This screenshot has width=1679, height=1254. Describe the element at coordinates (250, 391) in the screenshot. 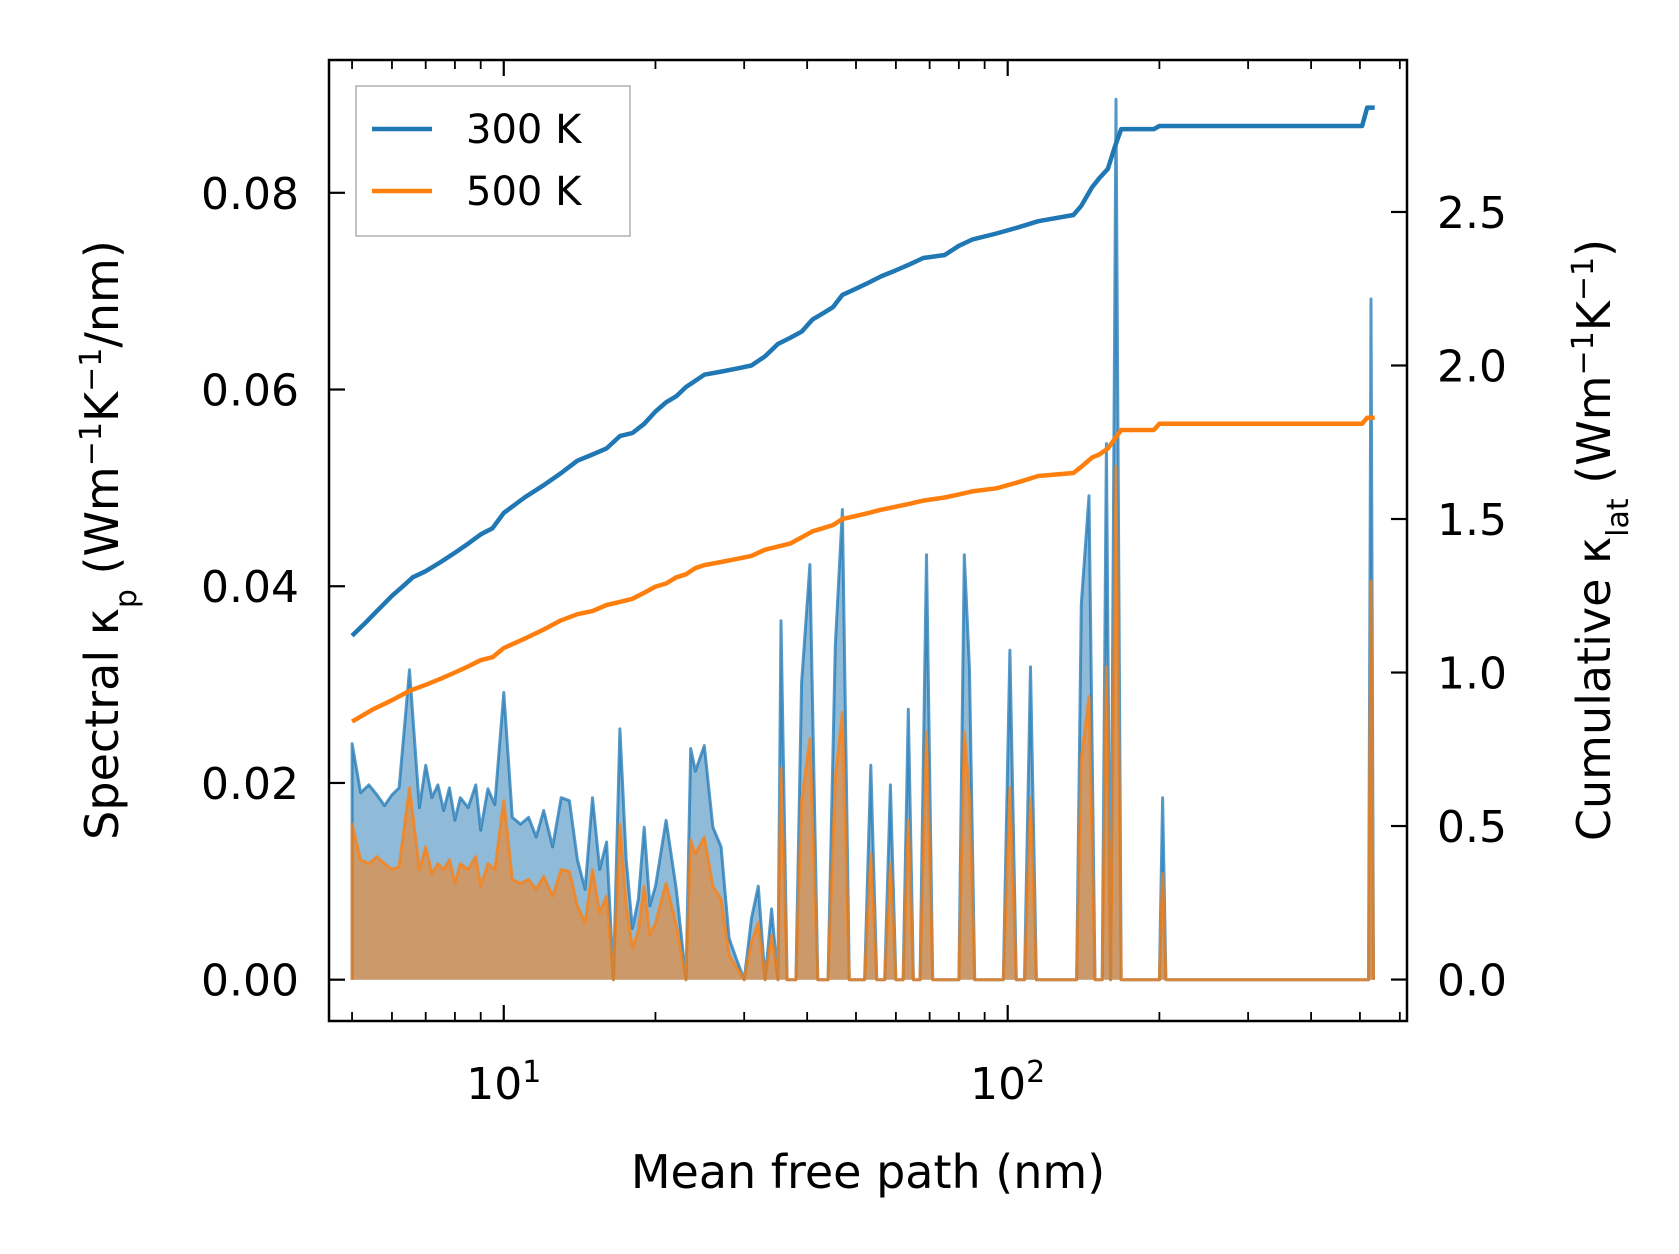

I see `y-left-tick-label: 0.06` at that location.